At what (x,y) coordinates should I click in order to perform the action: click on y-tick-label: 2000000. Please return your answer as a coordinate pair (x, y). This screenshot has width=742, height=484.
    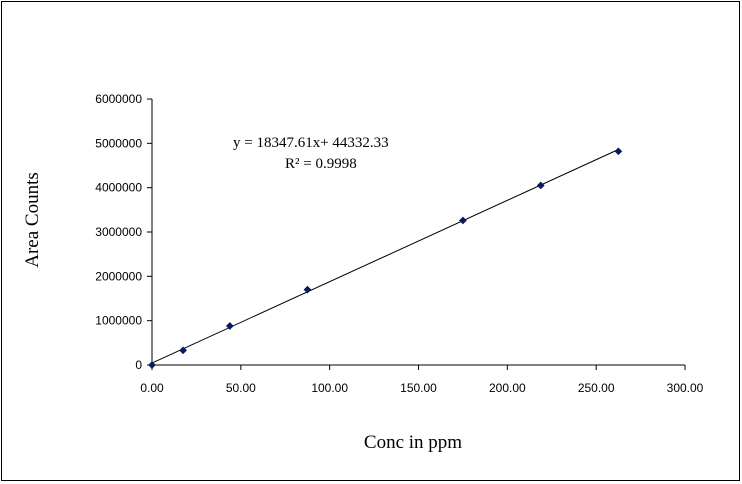
    Looking at the image, I should click on (118, 276).